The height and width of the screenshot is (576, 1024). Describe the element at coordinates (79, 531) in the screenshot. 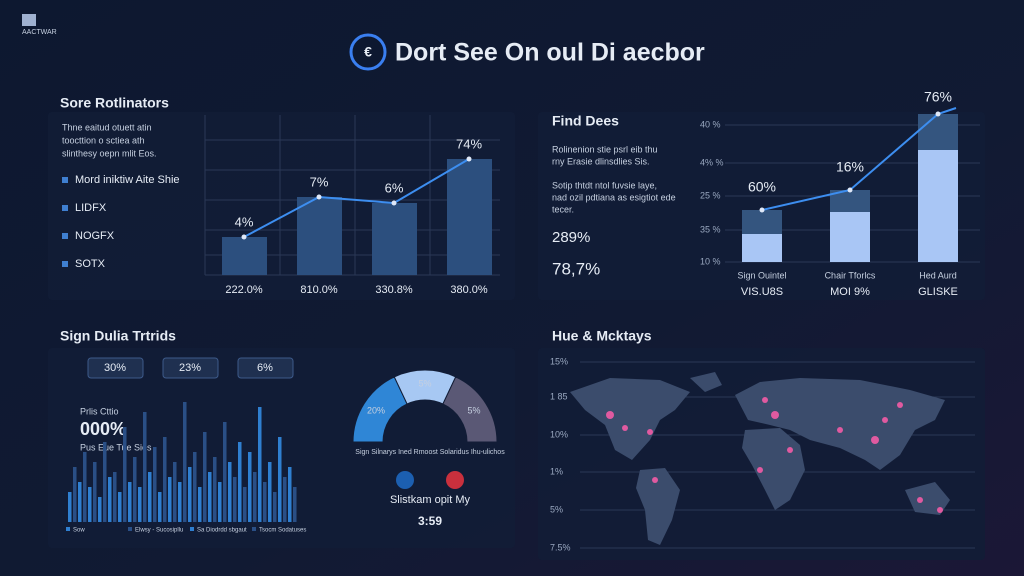

I see `legend-label: Sow` at that location.